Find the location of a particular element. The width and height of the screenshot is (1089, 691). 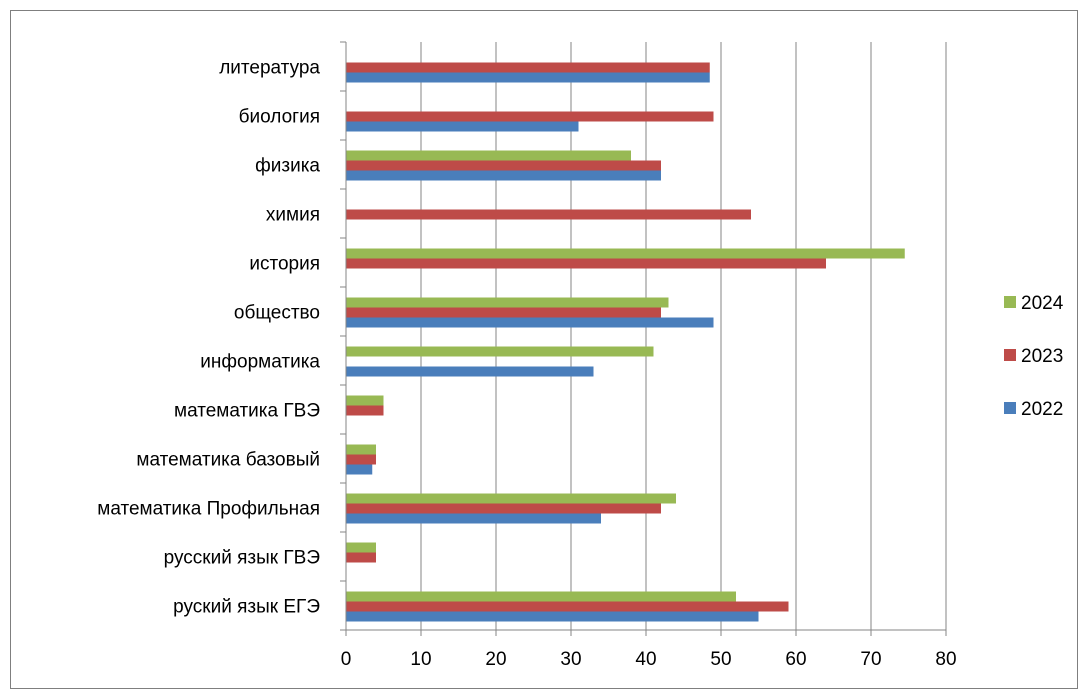

x-tick-labels: 0 10 20 30 40 50 60 70 80 is located at coordinates (649, 659).